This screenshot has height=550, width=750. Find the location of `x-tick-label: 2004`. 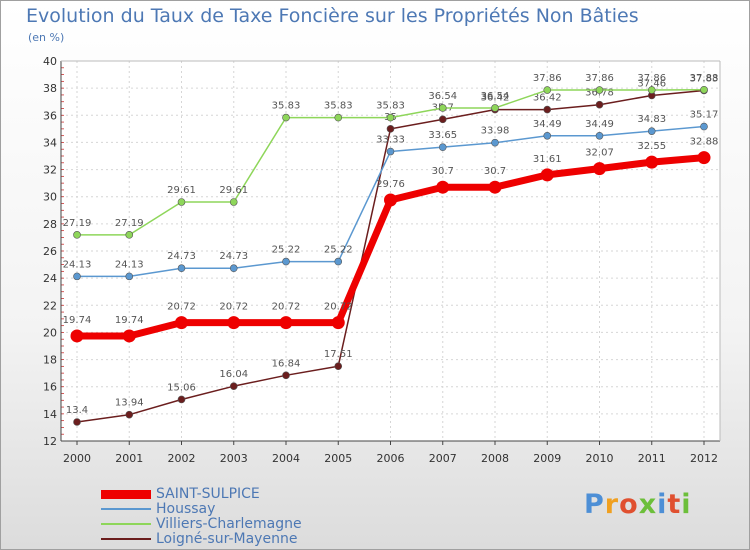

x-tick-label: 2004 is located at coordinates (286, 458).